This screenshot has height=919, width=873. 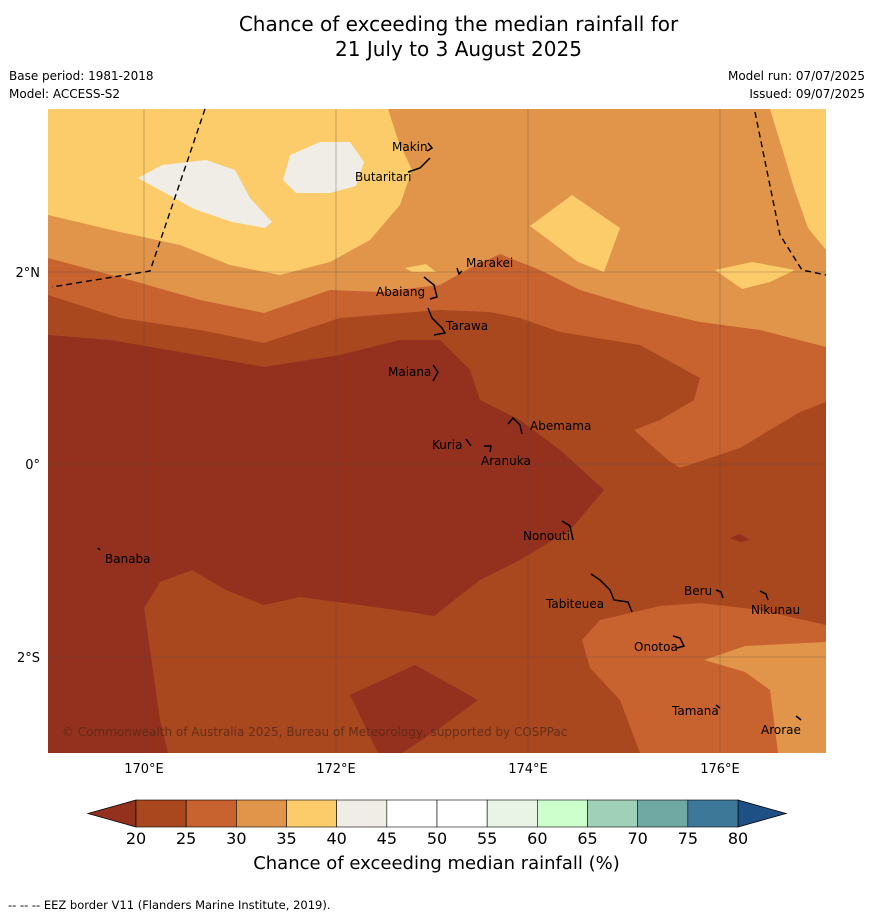 What do you see at coordinates (99, 549) in the screenshot?
I see `island-banaba` at bounding box center [99, 549].